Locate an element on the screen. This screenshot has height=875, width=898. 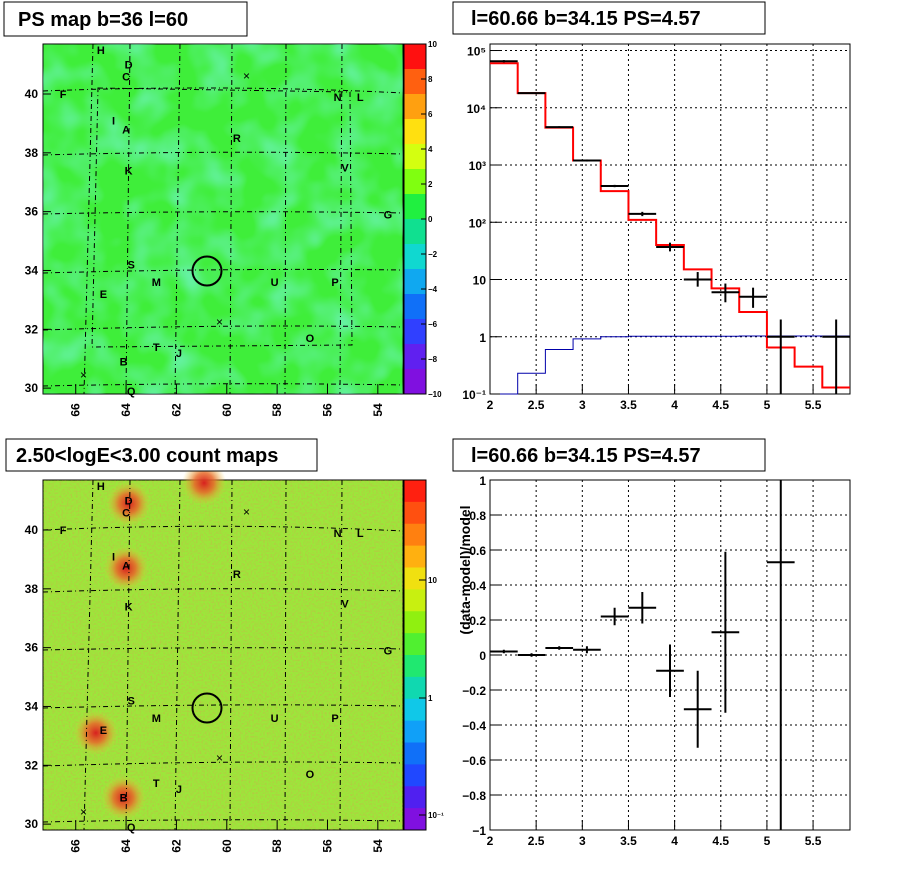
count-map-source-labels: H DC F N L IA R K V G S E M U P O T J B Q is located at coordinates (226, 657).